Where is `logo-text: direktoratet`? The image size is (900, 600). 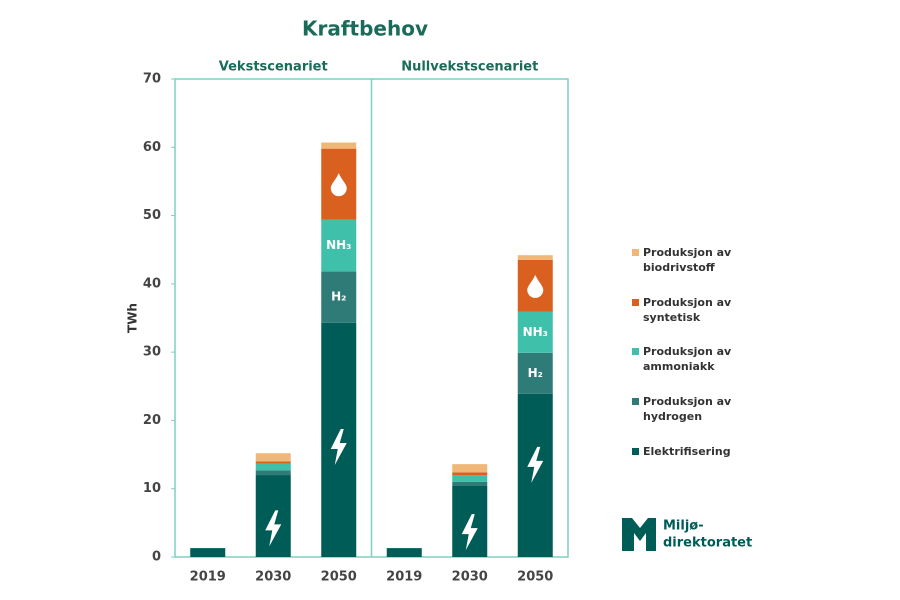 logo-text: direktoratet is located at coordinates (707, 543).